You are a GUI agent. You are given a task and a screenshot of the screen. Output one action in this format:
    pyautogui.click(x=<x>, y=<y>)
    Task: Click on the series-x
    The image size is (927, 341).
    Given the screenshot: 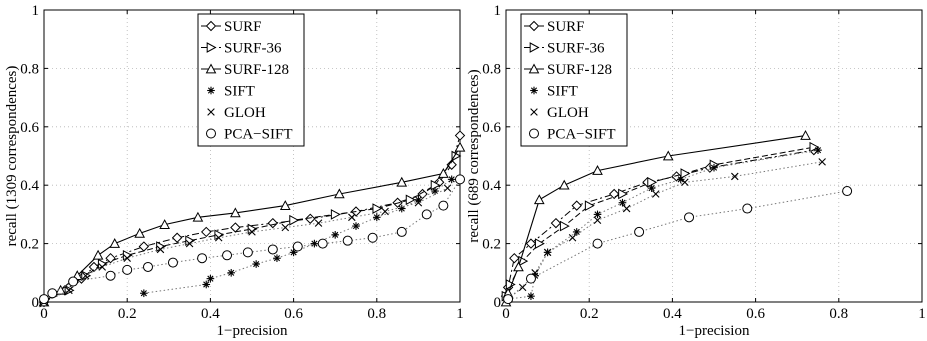 What is the action you would take?
    pyautogui.click(x=665, y=230)
    